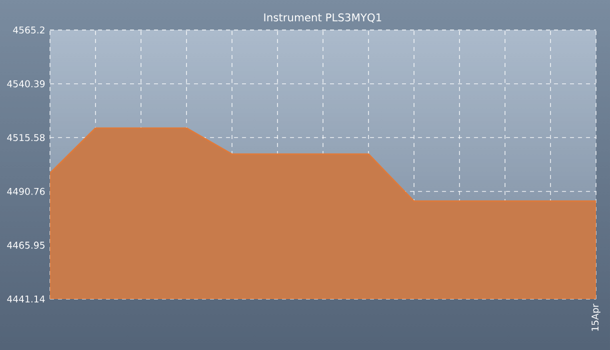  I want to click on y-tick-label: 4490.76, so click(26, 191).